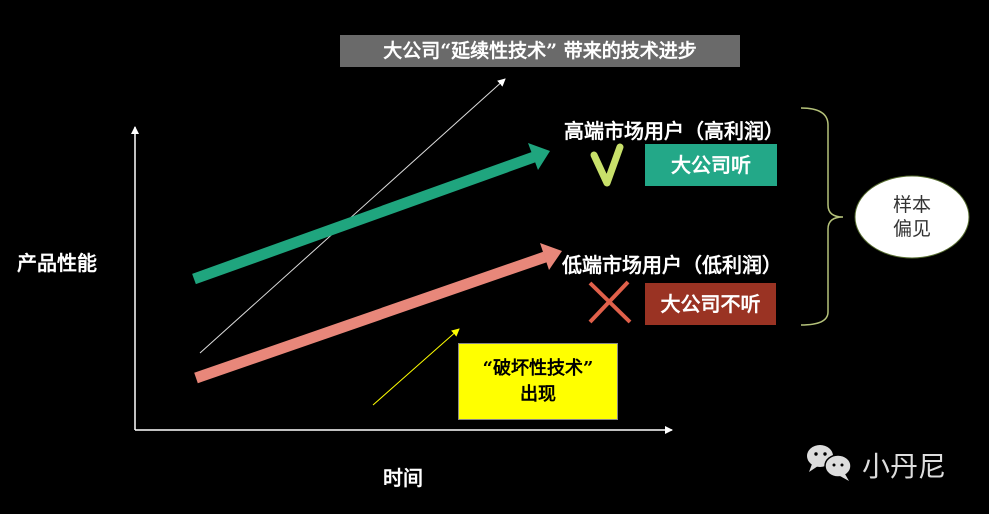  I want to click on disruptive-arrow, so click(416, 367).